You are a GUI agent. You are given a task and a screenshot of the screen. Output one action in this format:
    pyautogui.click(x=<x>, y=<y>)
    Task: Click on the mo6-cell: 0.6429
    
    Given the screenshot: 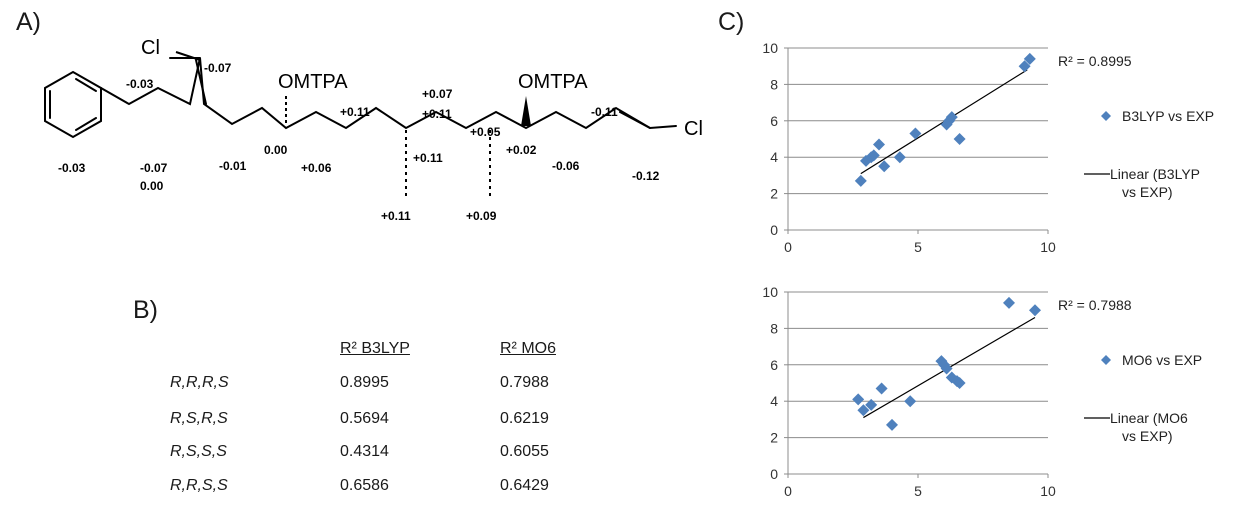 What is the action you would take?
    pyautogui.click(x=524, y=485)
    